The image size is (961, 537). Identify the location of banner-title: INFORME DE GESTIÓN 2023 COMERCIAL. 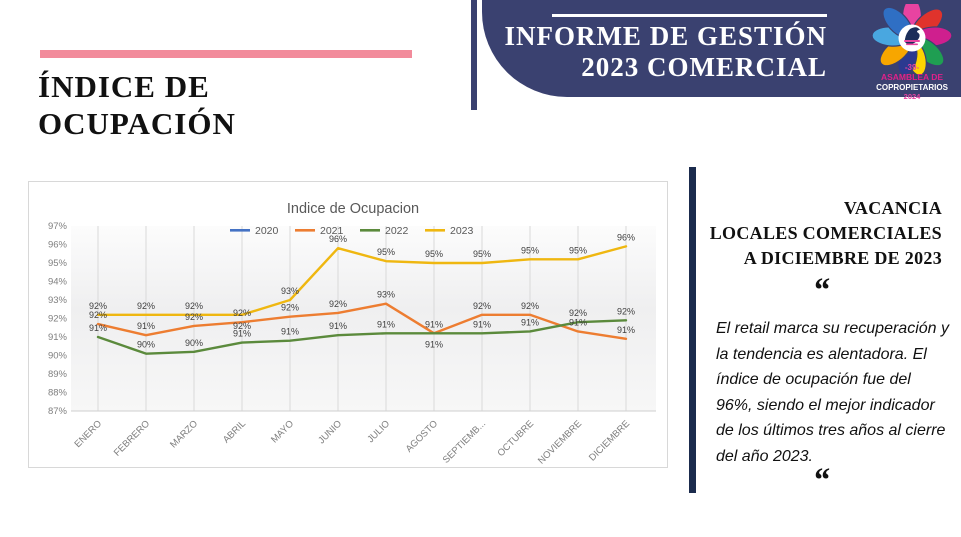
(665, 52).